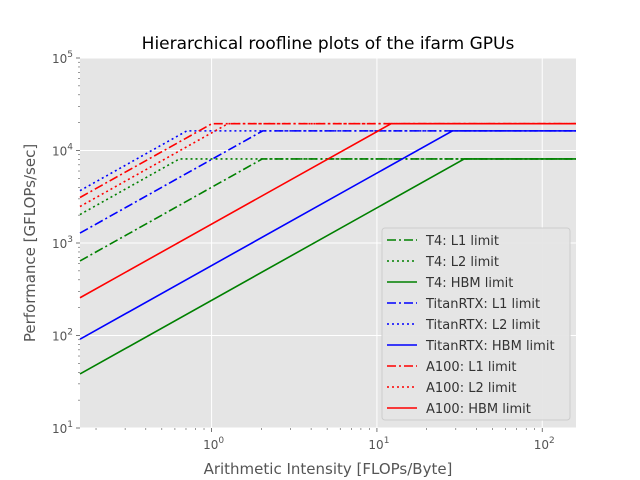 Image resolution: width=640 pixels, height=480 pixels. I want to click on y-tick-labels: 10¹ 10² 10³ 10⁴ 10⁵, so click(66, 243).